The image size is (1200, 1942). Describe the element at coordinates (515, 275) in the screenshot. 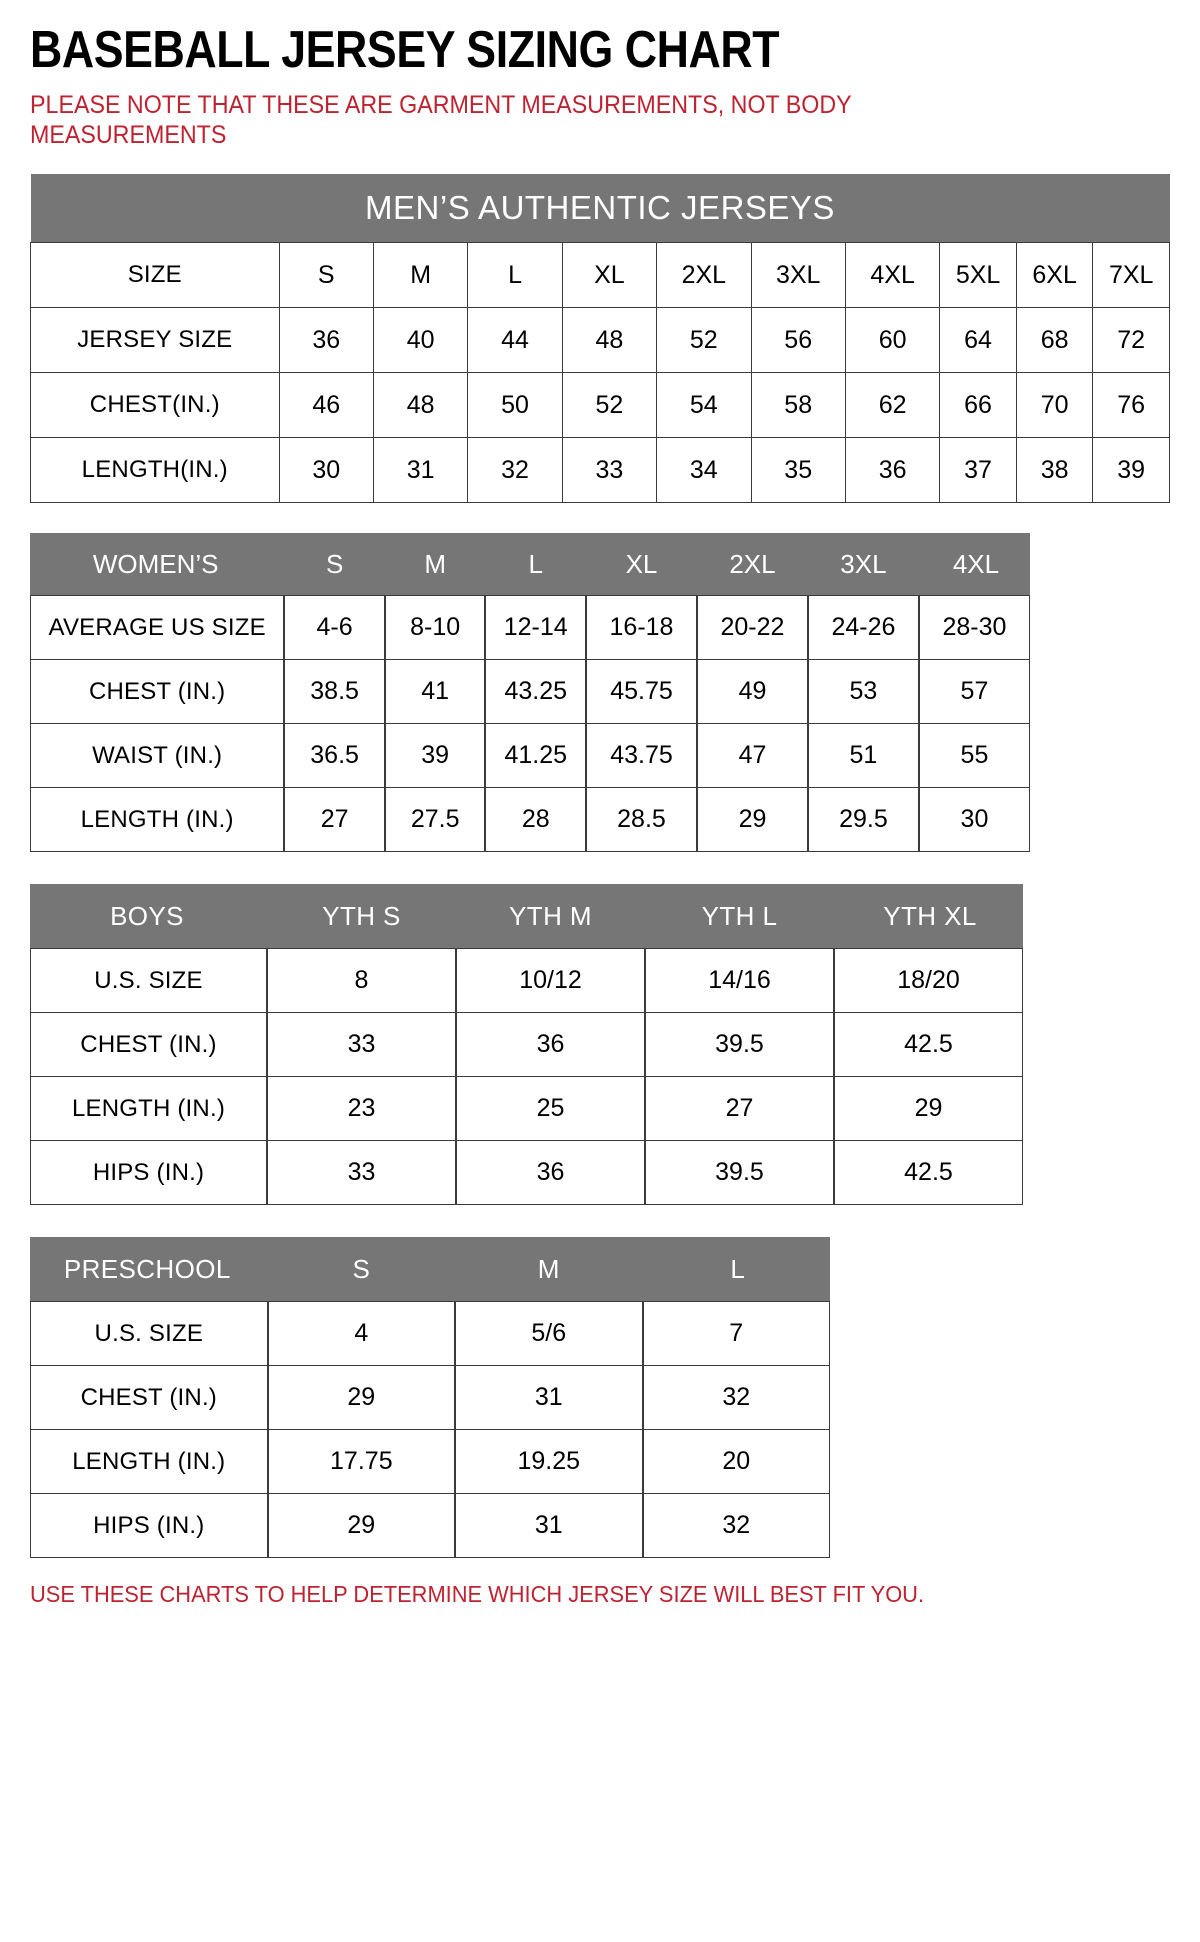

I see `table-cell: L` at that location.